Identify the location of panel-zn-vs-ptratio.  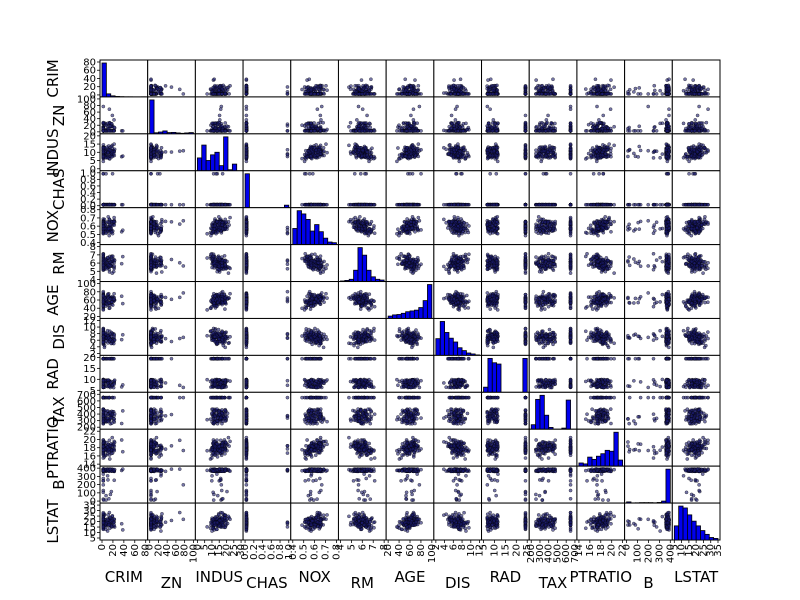
(601, 115).